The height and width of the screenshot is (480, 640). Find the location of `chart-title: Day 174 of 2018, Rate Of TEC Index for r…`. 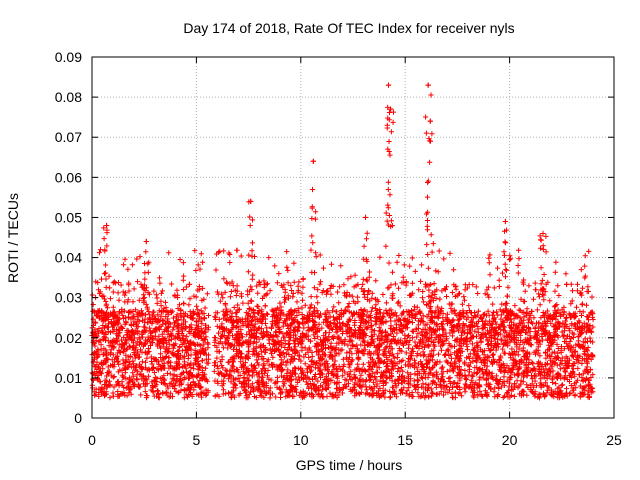

chart-title: Day 174 of 2018, Rate Of TEC Index for r… is located at coordinates (348, 28).